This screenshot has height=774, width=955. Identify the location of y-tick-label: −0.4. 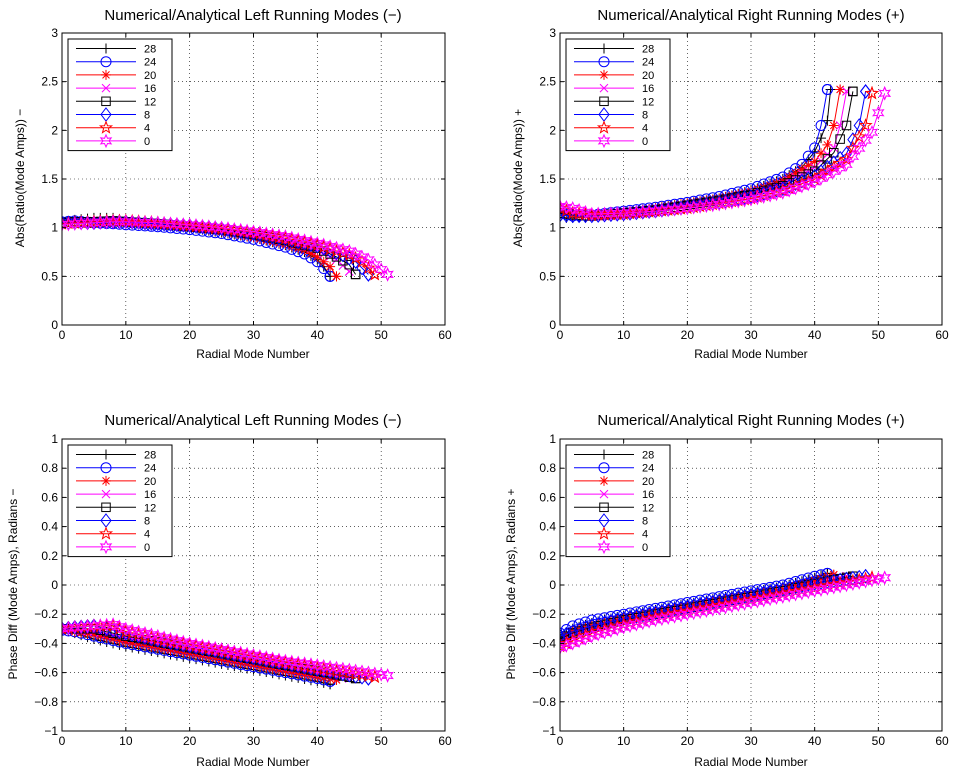
(46, 643).